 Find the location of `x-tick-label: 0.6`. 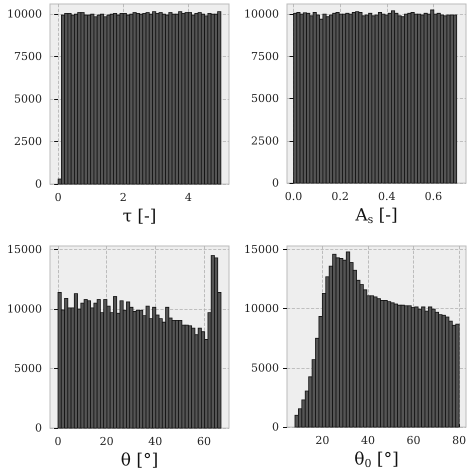

x-tick-label: 0.6 is located at coordinates (433, 197).